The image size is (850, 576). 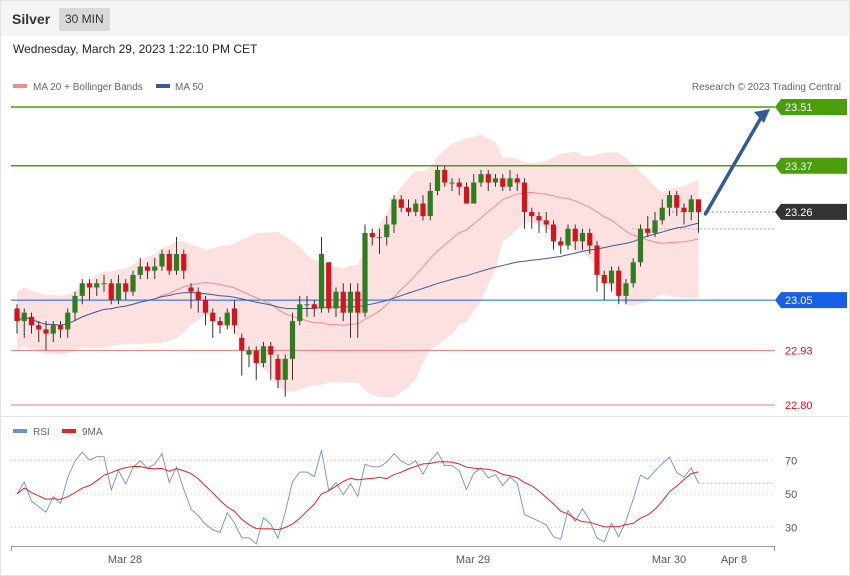 I want to click on level-tag-23.37, so click(x=811, y=165).